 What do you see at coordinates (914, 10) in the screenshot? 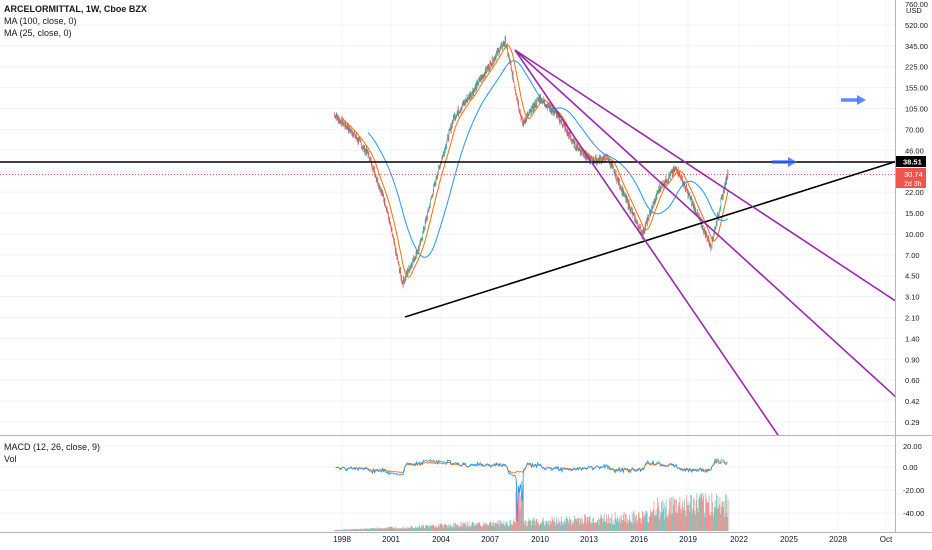
I see `currency-label: USD` at bounding box center [914, 10].